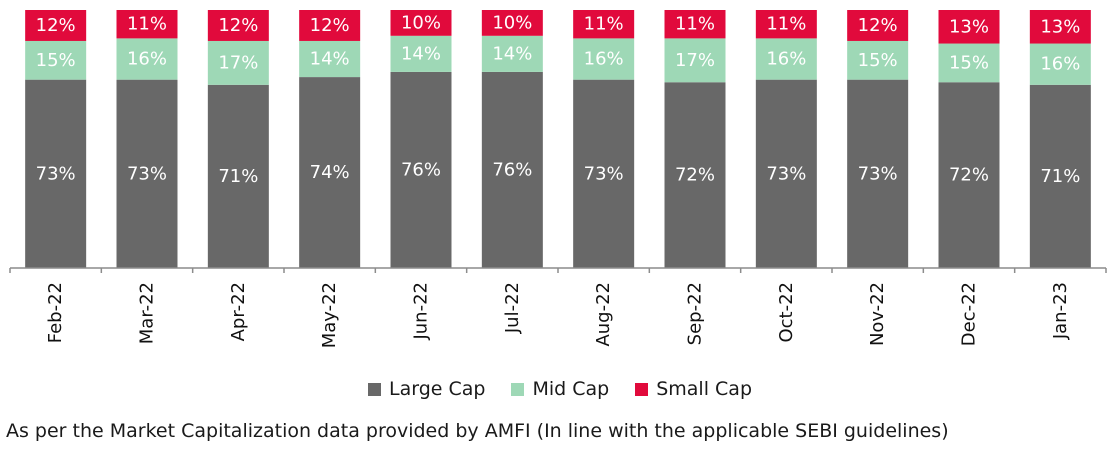 The height and width of the screenshot is (458, 1120). Describe the element at coordinates (518, 389) in the screenshot. I see `legend-swatch-mid-cap` at that location.